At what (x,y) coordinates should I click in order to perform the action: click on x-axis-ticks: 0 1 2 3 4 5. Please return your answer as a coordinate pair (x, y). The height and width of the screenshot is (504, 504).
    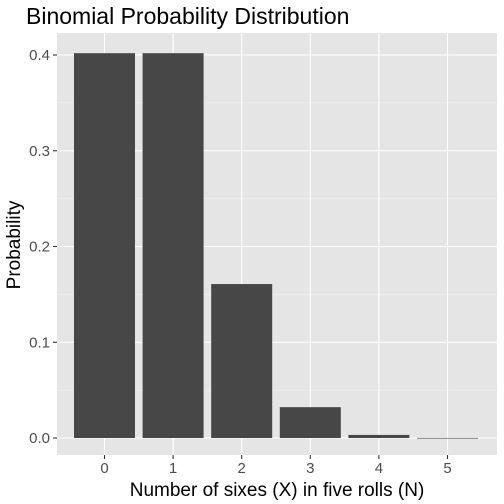
    Looking at the image, I should click on (276, 466).